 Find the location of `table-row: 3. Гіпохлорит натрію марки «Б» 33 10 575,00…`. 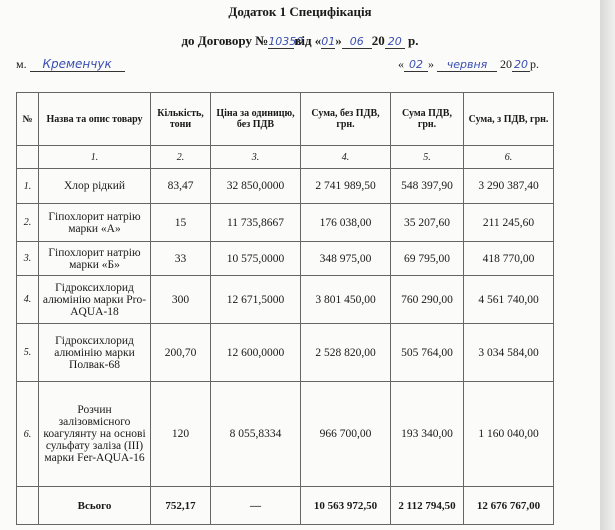

table-row: 3. Гіпохлорит натрію марки «Б» 33 10 575,00… is located at coordinates (285, 258).